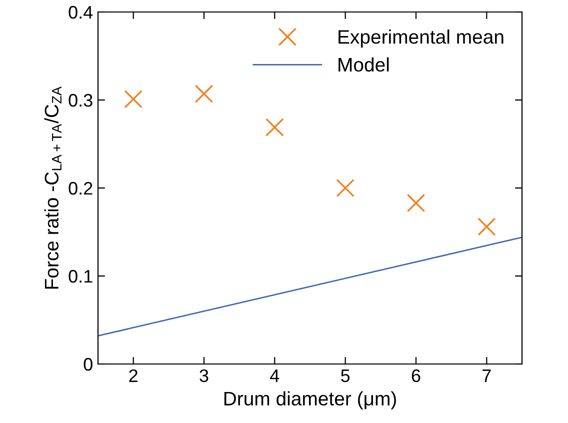 Image resolution: width=568 pixels, height=423 pixels. Describe the element at coordinates (80, 276) in the screenshot. I see `y-tick-label: 0.1` at that location.